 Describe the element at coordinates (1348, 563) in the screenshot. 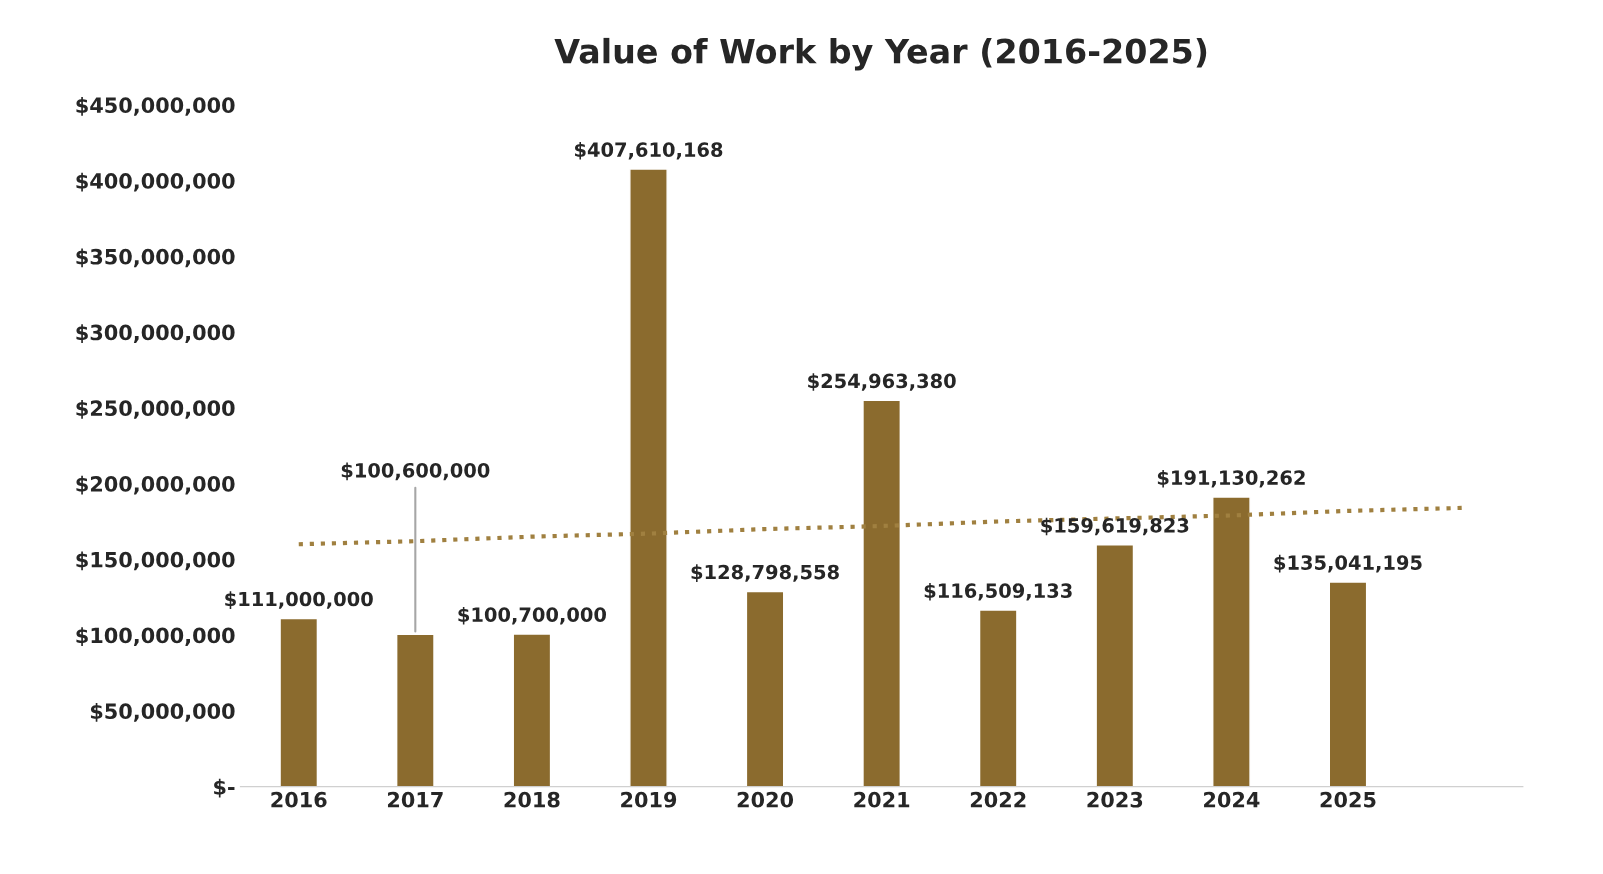

I see `data-label: $135,041,195` at that location.